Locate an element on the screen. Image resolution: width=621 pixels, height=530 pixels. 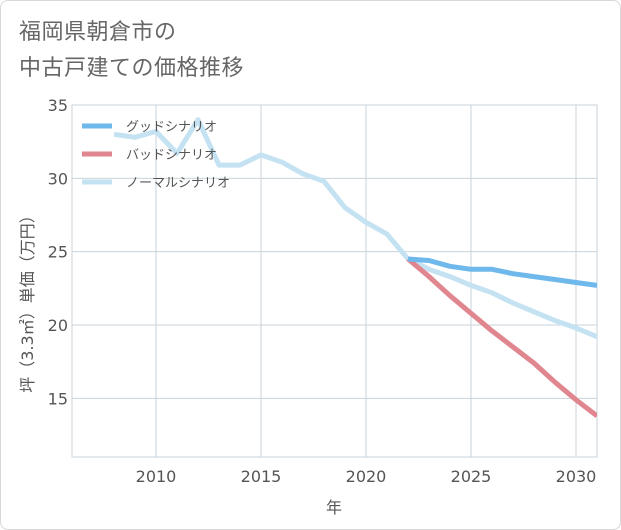
y-axis-ticks: 15 20 25 30 35 is located at coordinates (58, 252).